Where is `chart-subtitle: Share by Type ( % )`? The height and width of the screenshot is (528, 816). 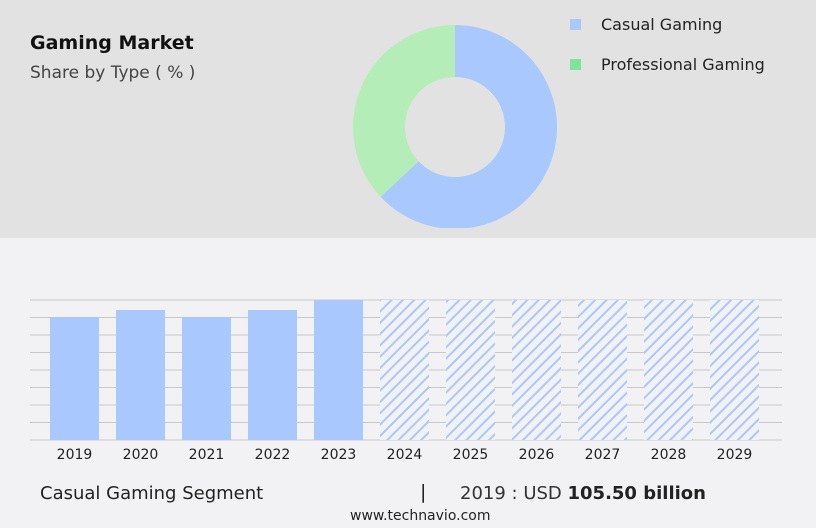 chart-subtitle: Share by Type ( % ) is located at coordinates (113, 73).